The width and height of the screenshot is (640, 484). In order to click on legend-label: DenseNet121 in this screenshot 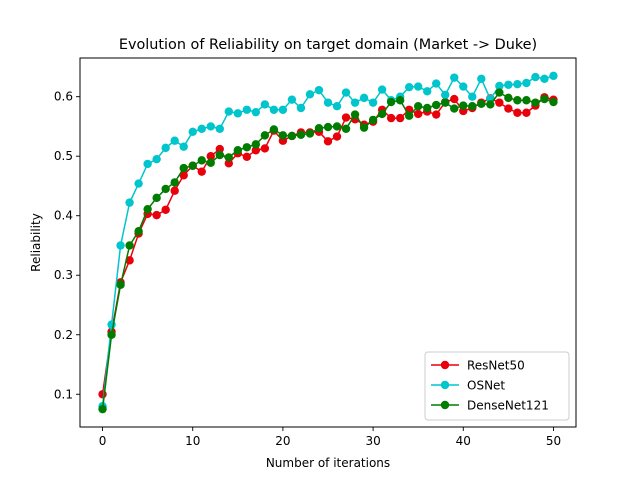, I will do `click(508, 406)`.